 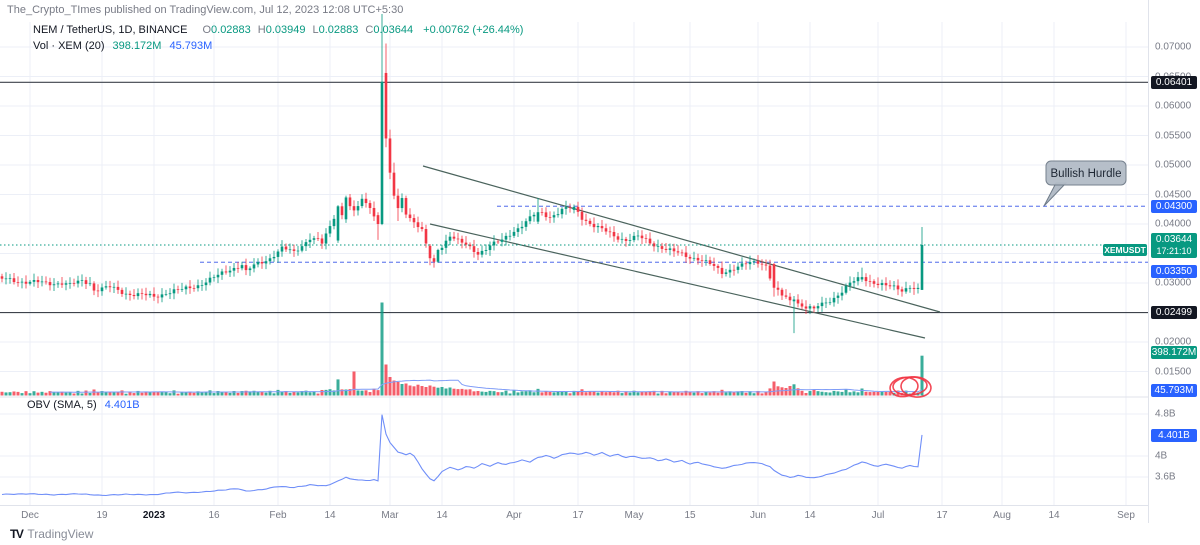 What do you see at coordinates (462, 349) in the screenshot?
I see `volume-bars` at bounding box center [462, 349].